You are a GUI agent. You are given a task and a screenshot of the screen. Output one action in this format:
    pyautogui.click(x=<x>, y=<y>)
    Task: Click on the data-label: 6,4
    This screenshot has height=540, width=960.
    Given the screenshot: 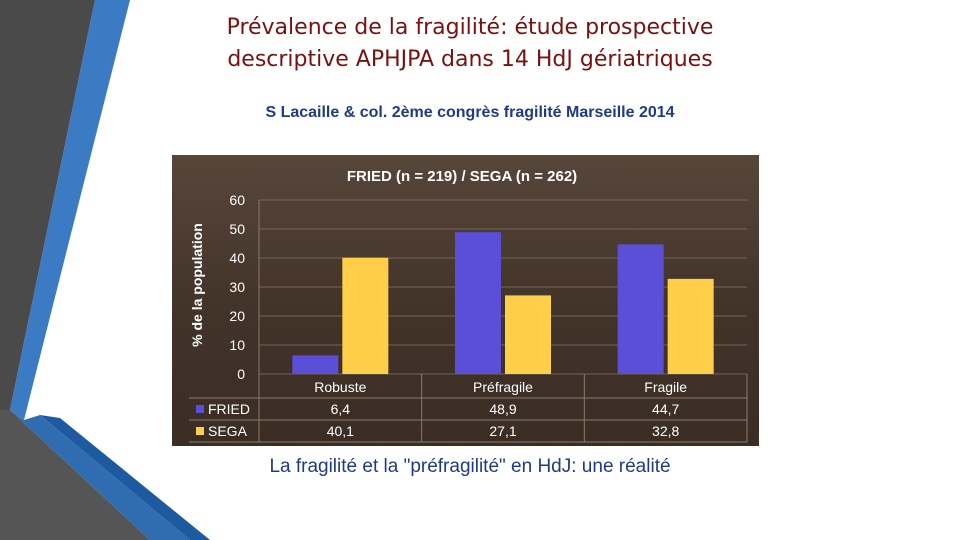 What is the action you would take?
    pyautogui.click(x=341, y=409)
    